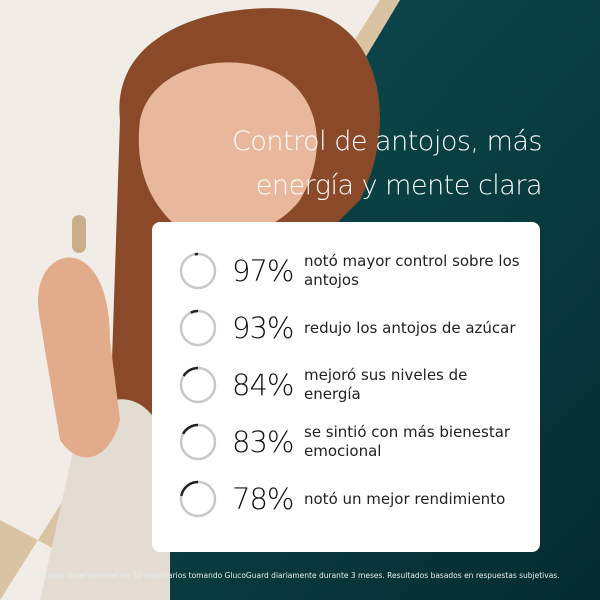  Describe the element at coordinates (263, 328) in the screenshot. I see `stat-percent: 93%` at that location.